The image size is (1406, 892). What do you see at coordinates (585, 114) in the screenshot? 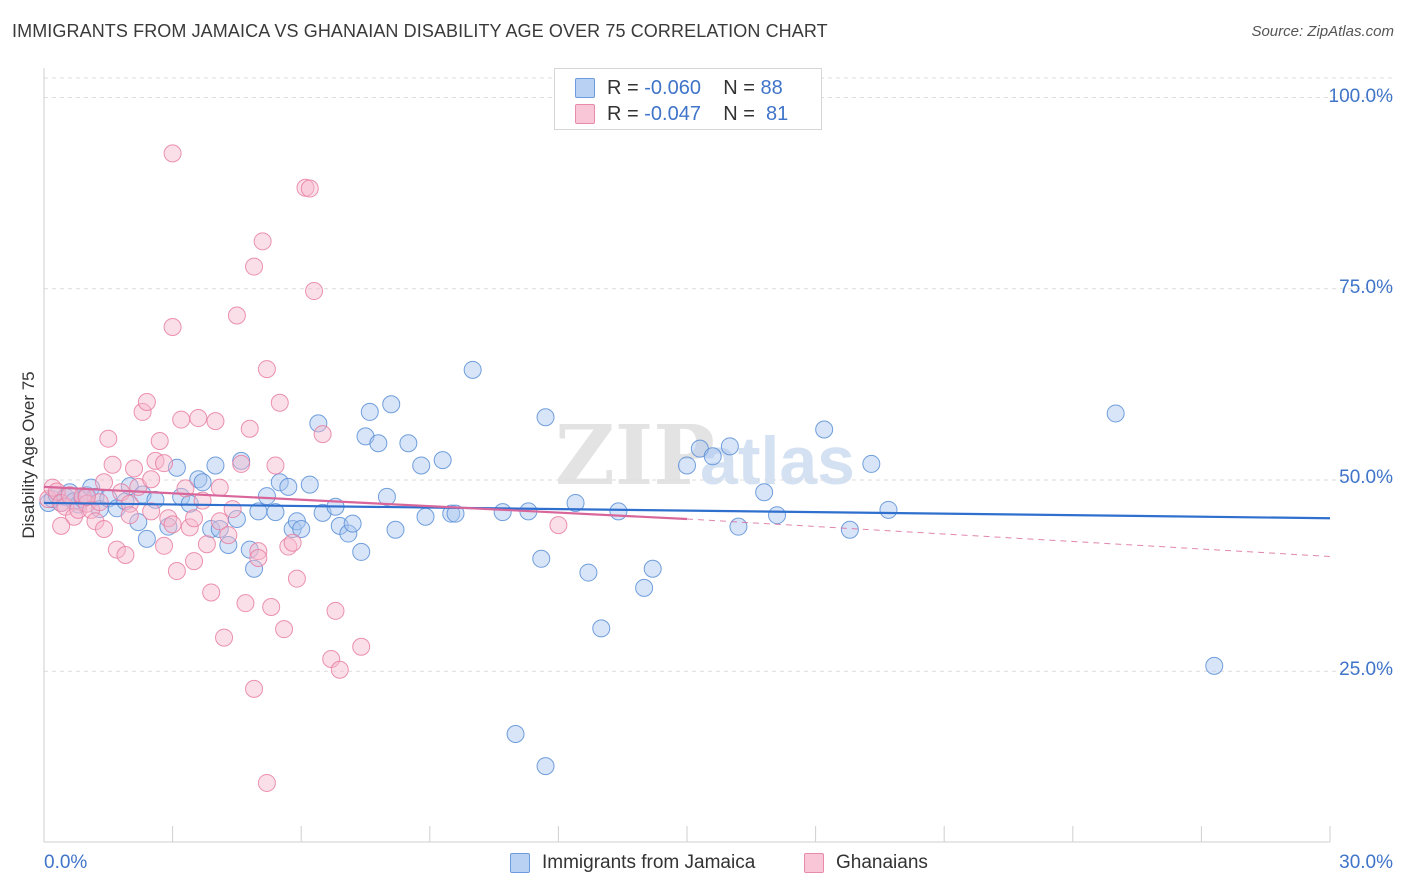
I see `legend-swatch-pink` at bounding box center [585, 114].